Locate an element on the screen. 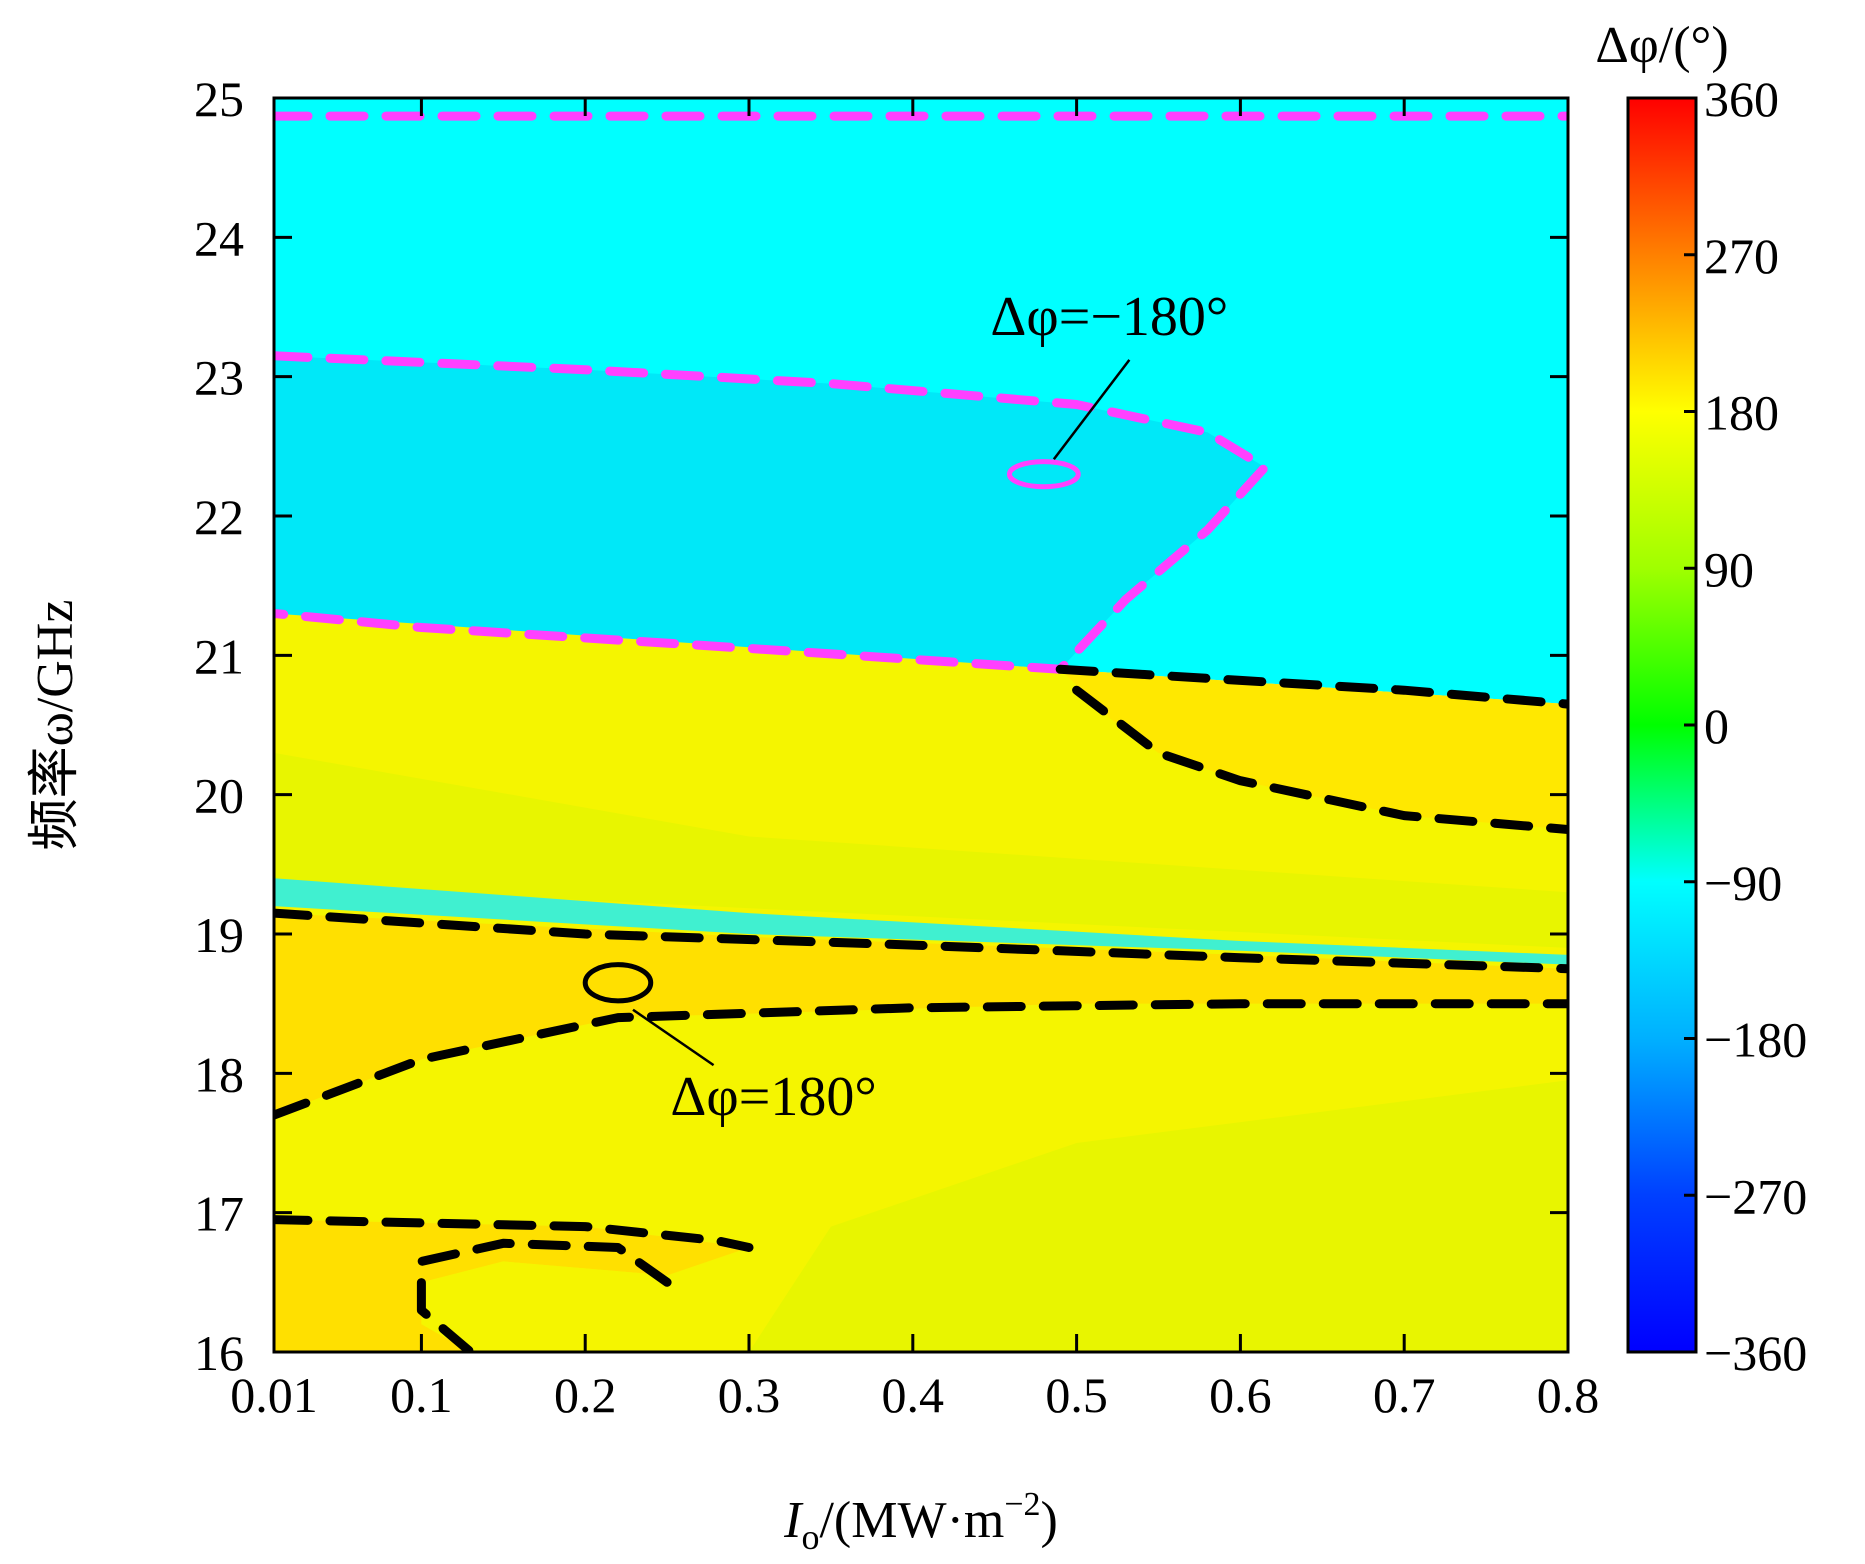 This screenshot has height=1564, width=1865. x-tick-label: 0.4 is located at coordinates (913, 1395).